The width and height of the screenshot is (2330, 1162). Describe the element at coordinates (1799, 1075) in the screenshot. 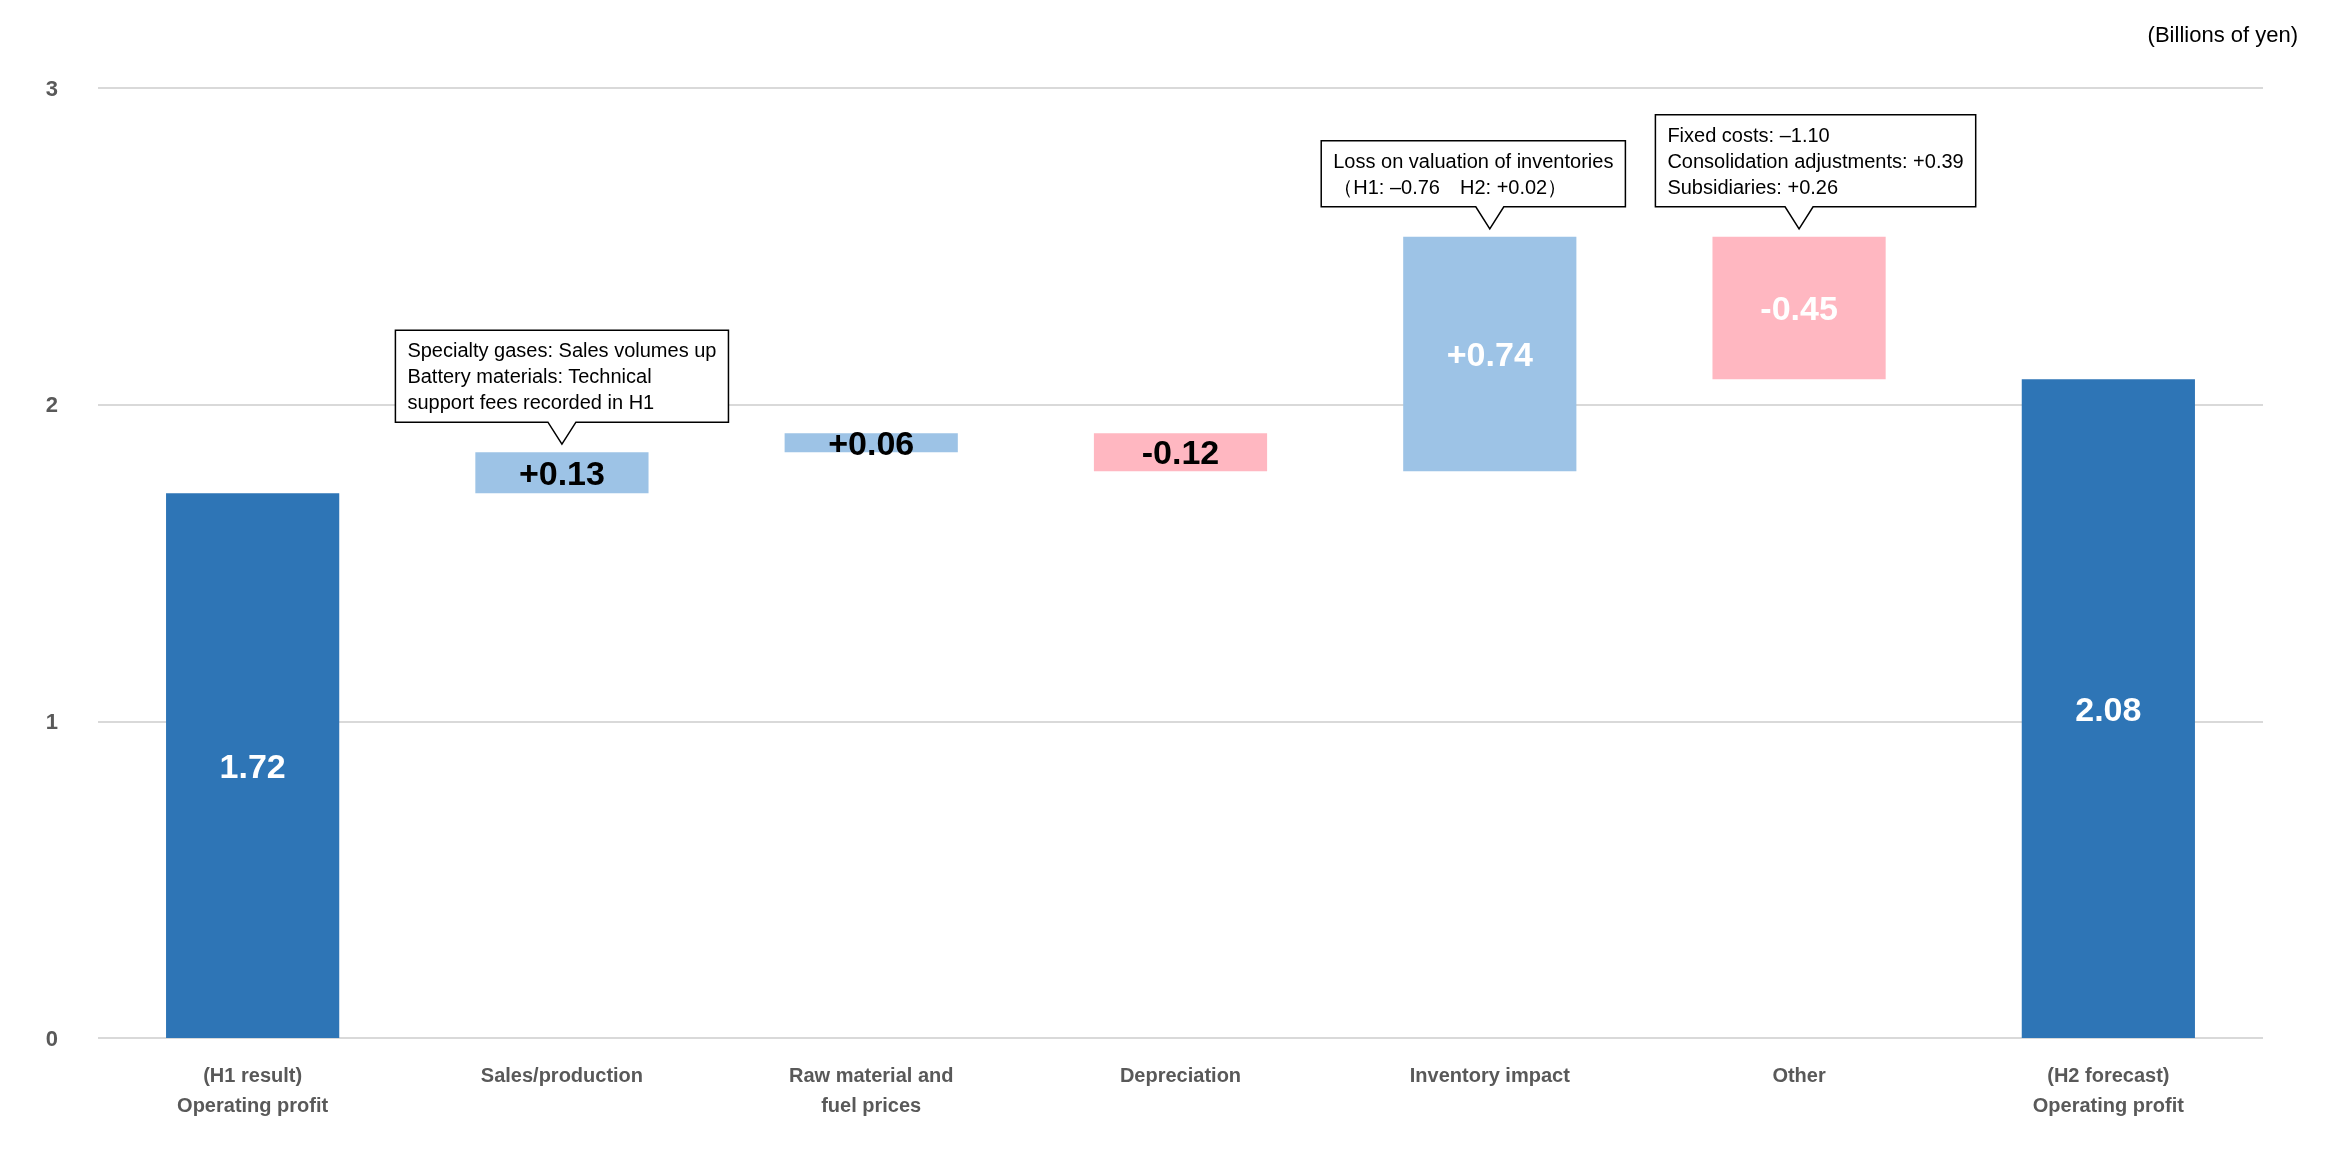

I see `x-tick-label: Other` at that location.